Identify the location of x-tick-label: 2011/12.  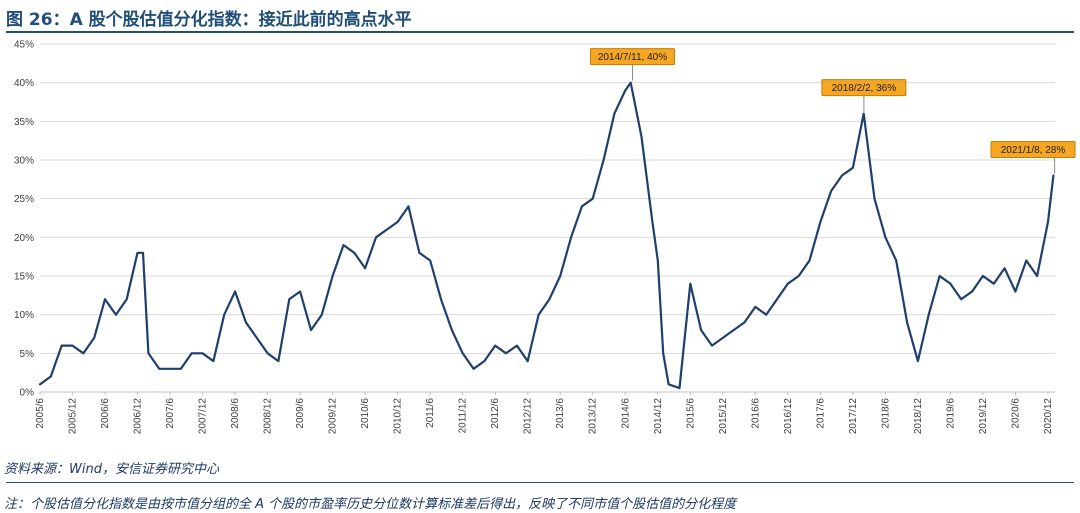
(463, 416).